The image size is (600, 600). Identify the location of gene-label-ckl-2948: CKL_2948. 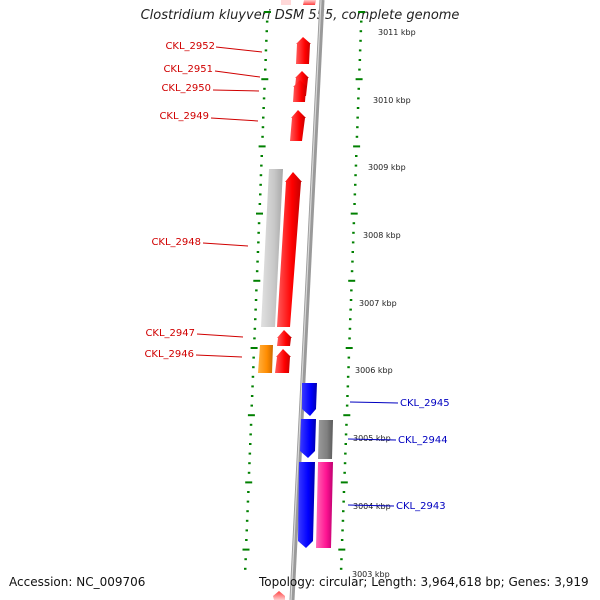
(176, 242).